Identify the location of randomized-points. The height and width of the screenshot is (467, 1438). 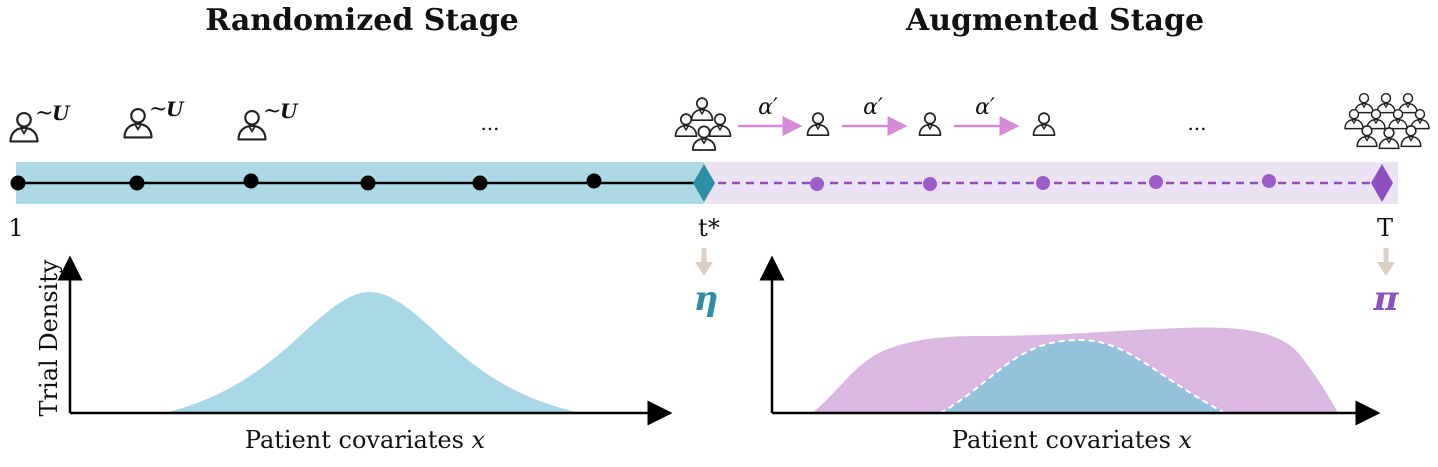
(306, 182).